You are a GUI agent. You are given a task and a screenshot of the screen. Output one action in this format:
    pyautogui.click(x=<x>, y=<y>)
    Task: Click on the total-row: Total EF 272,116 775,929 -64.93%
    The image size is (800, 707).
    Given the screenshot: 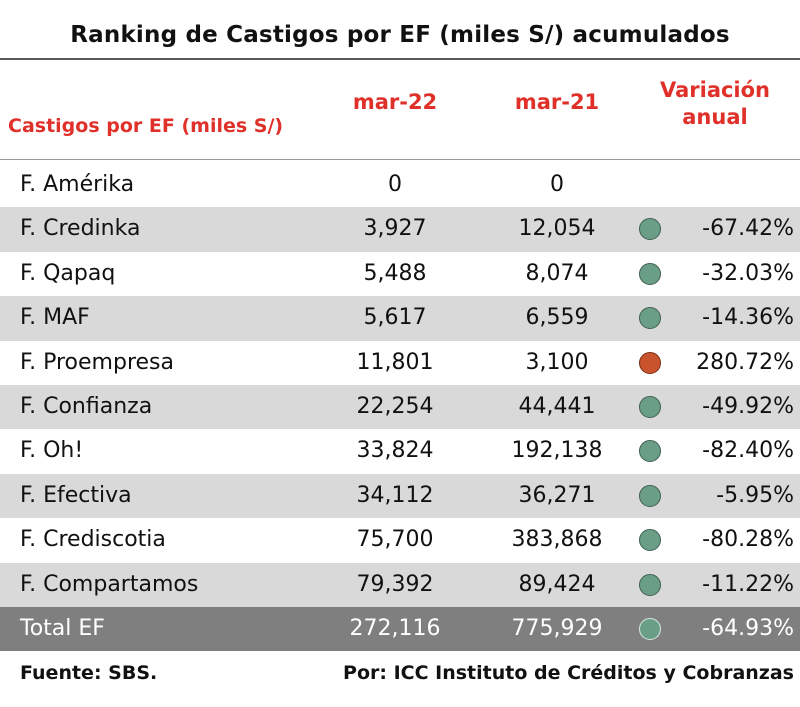 What is the action you would take?
    pyautogui.click(x=400, y=629)
    